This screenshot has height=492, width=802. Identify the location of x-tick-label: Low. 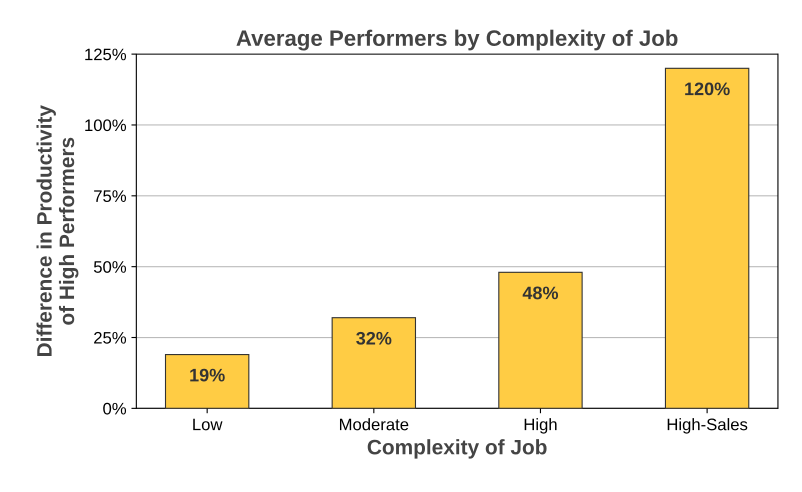
(207, 424).